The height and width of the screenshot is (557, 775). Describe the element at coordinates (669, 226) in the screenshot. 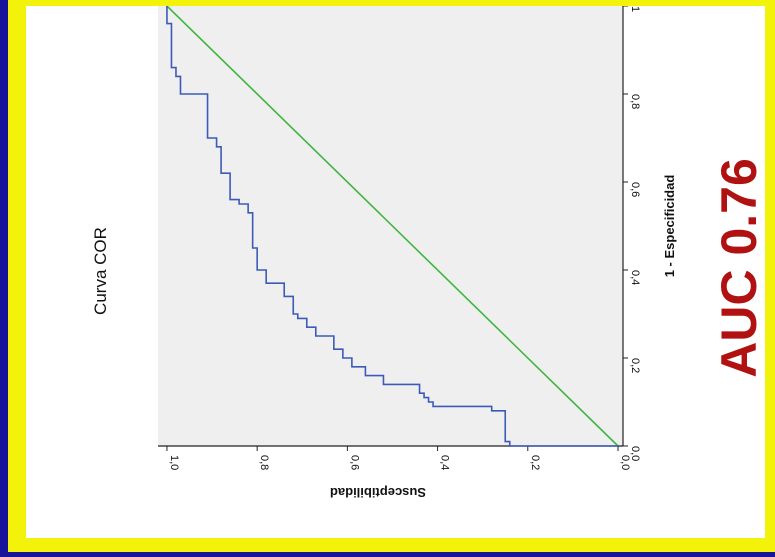

I see `x-axis-title: 1 - Especificidad` at that location.